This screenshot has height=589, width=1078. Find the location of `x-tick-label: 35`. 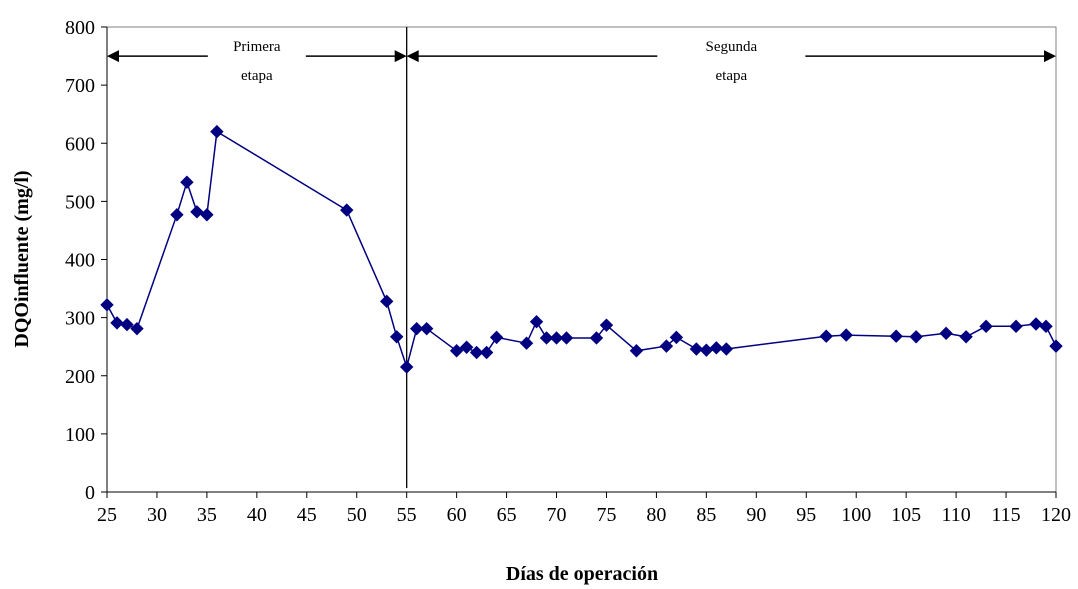

x-tick-label: 35 is located at coordinates (207, 515).